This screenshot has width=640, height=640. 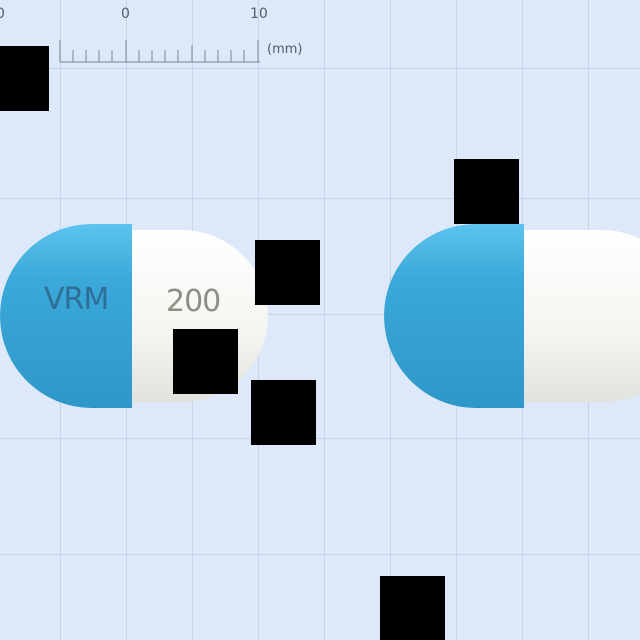 What do you see at coordinates (259, 14) in the screenshot?
I see `ruler-tick-label: 10` at bounding box center [259, 14].